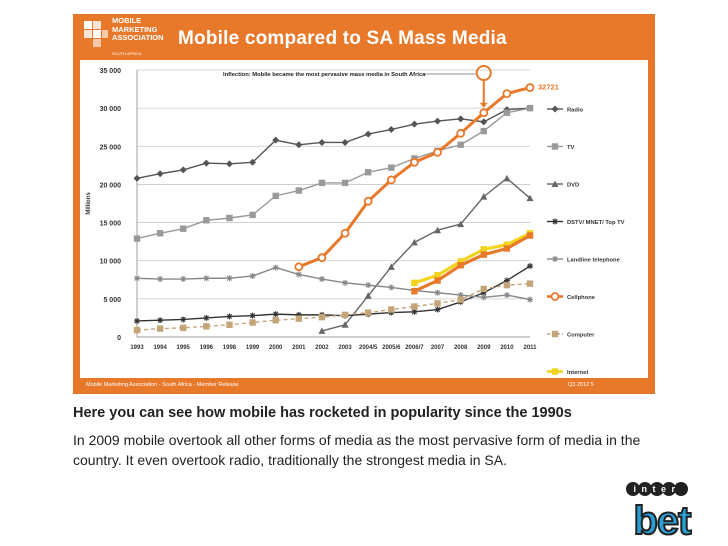 The height and width of the screenshot is (546, 728). What do you see at coordinates (127, 53) in the screenshot?
I see `association-logo-subtext: SOUTH AFRICA` at bounding box center [127, 53].